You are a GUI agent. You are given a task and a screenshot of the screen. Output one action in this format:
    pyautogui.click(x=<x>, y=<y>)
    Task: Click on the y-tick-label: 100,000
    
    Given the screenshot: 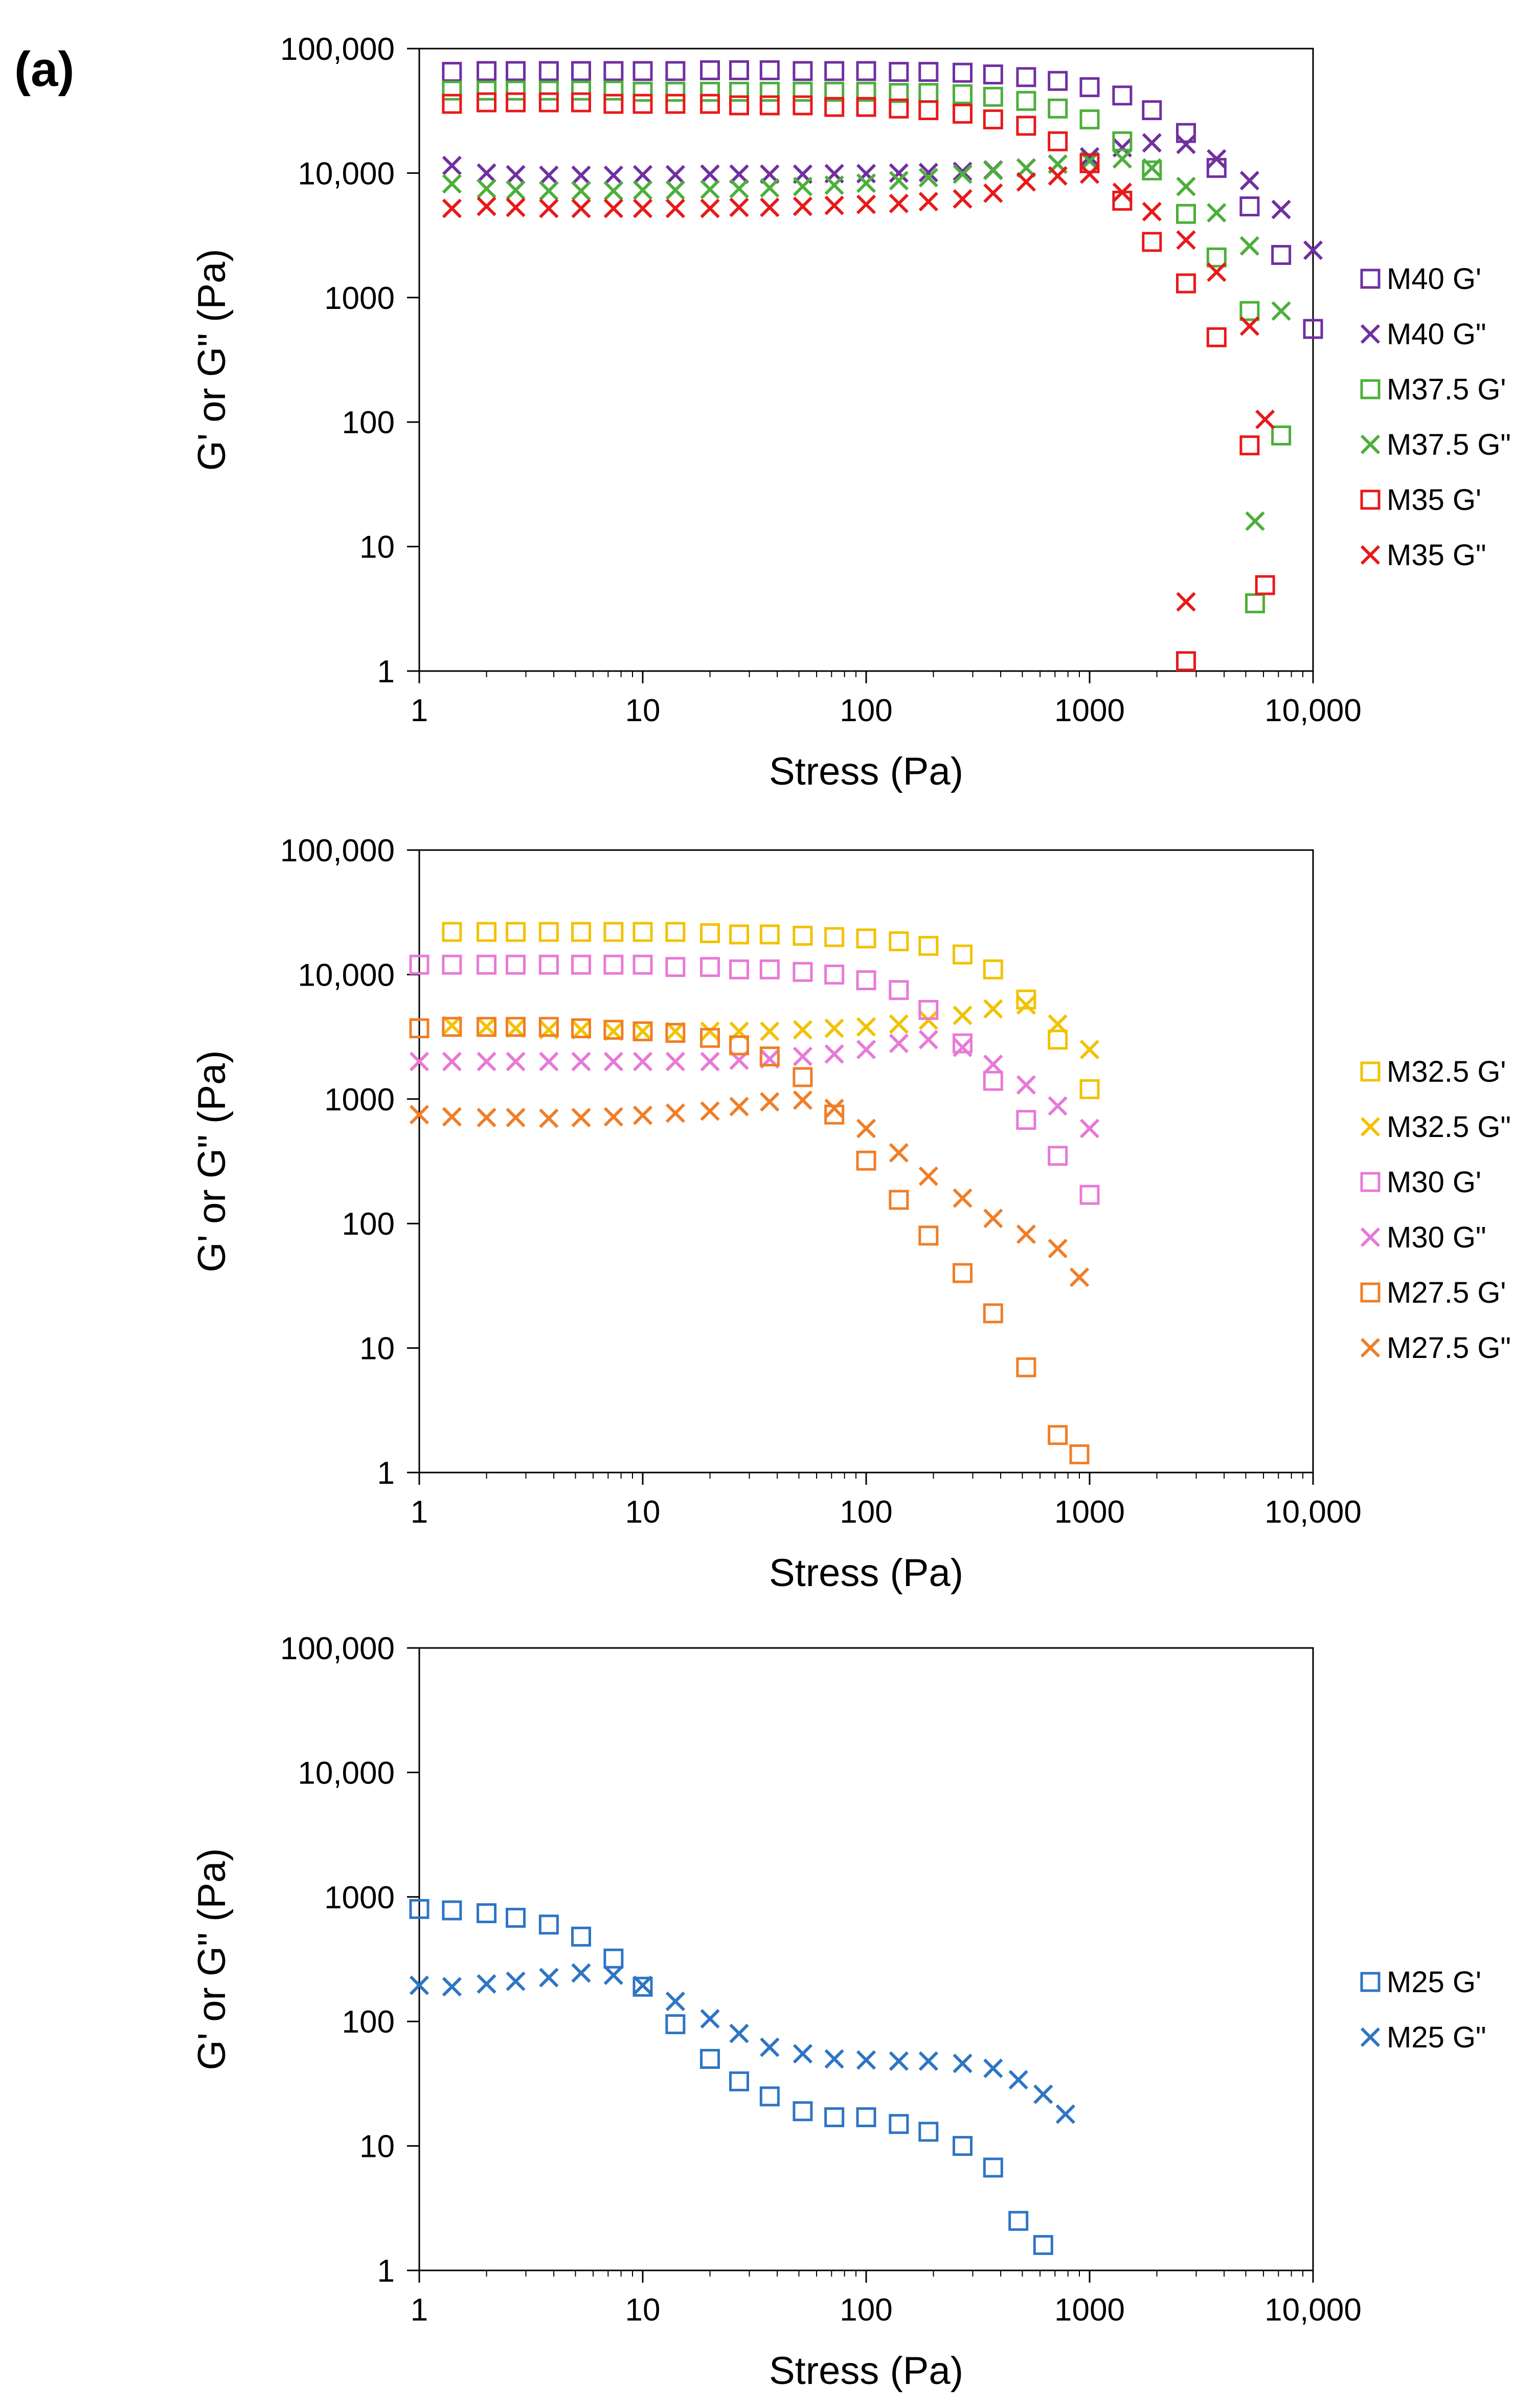 What is the action you would take?
    pyautogui.click(x=337, y=850)
    